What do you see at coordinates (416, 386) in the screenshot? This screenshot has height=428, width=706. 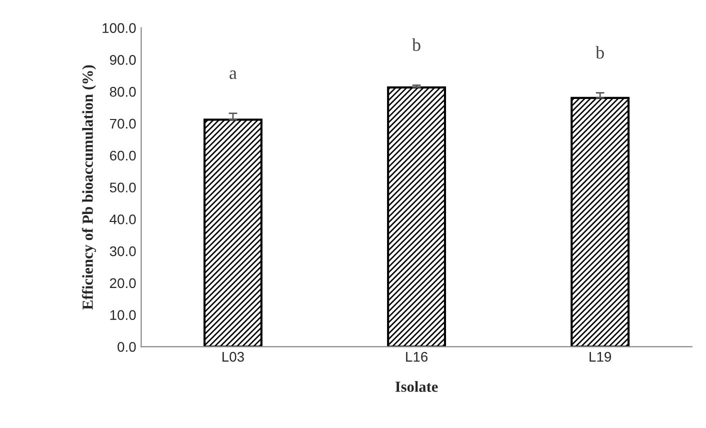 I see `x-axis-title: Isolate` at bounding box center [416, 386].